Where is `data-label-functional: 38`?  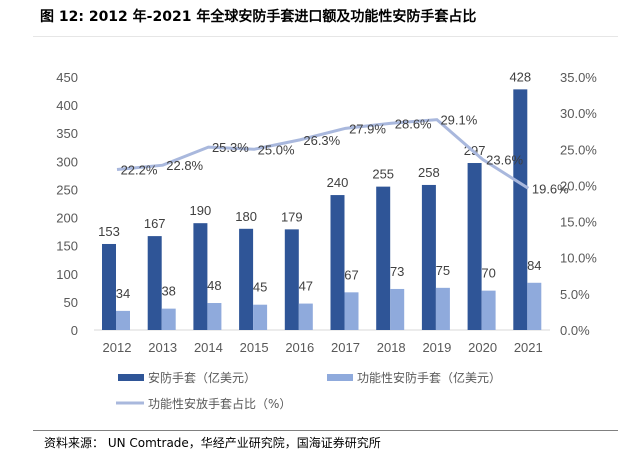 data-label-functional: 38 is located at coordinates (168, 291).